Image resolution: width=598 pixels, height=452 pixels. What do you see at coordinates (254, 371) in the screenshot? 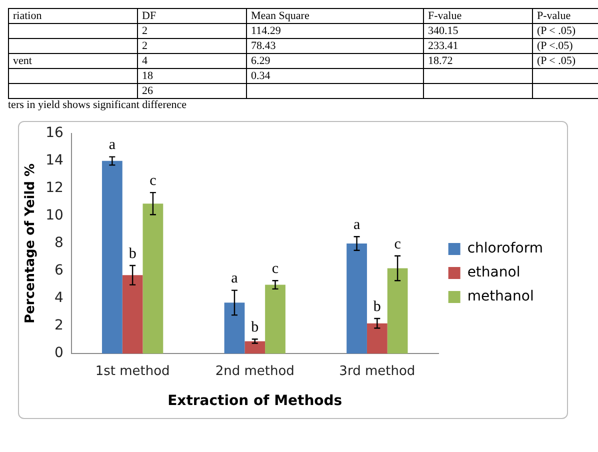
I see `x-tick-label: 2nd method` at bounding box center [254, 371].